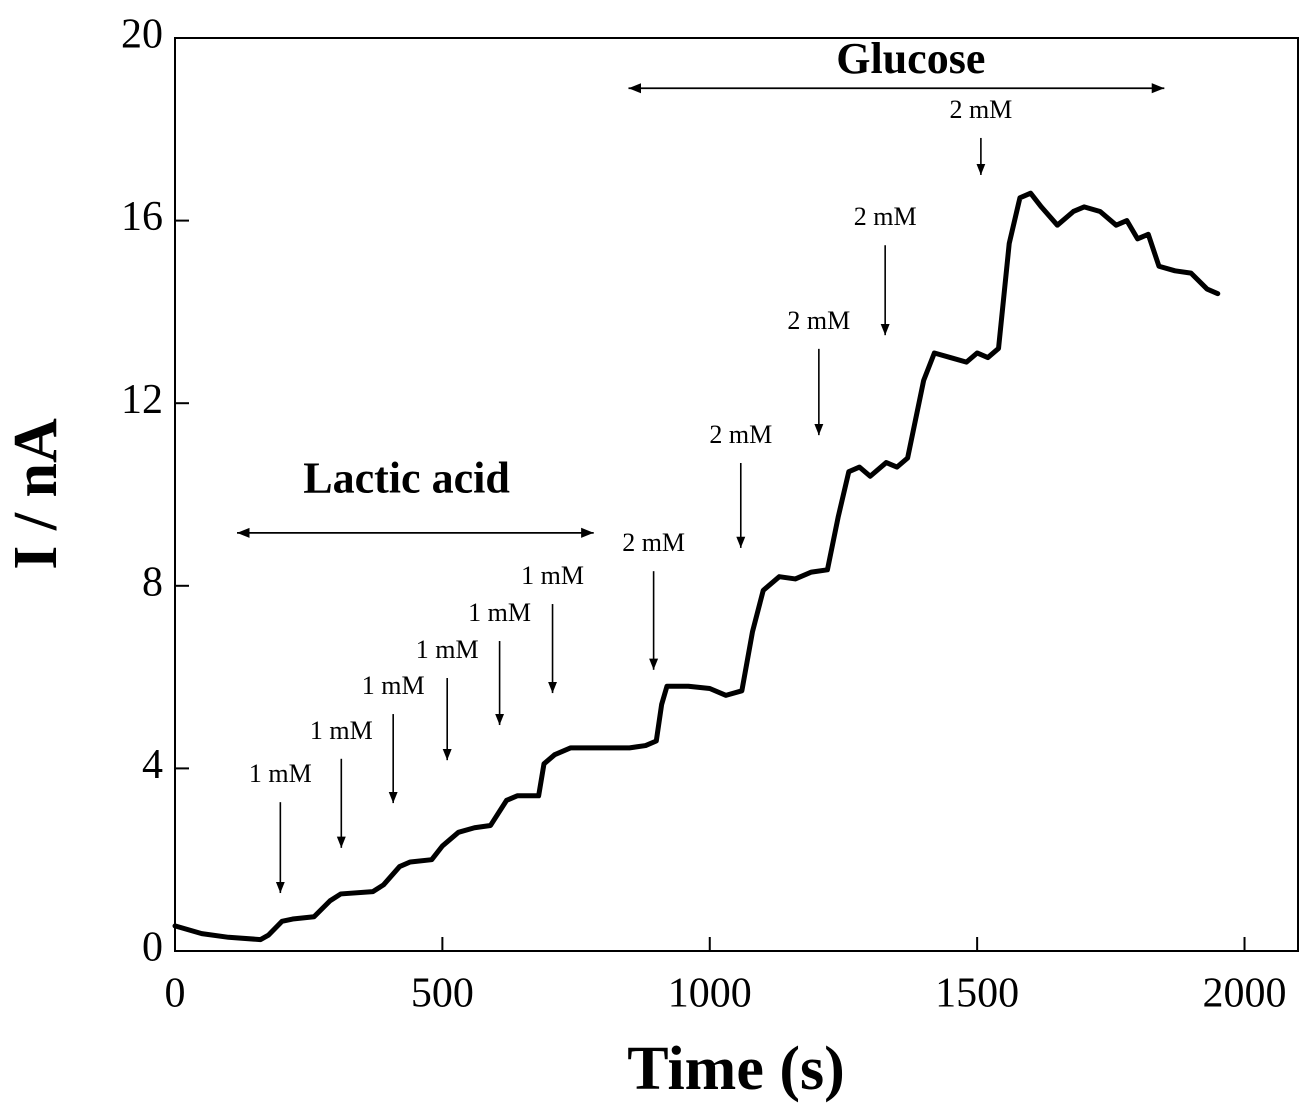  Describe the element at coordinates (736, 1069) in the screenshot. I see `x-axis-title: Time (s)` at that location.